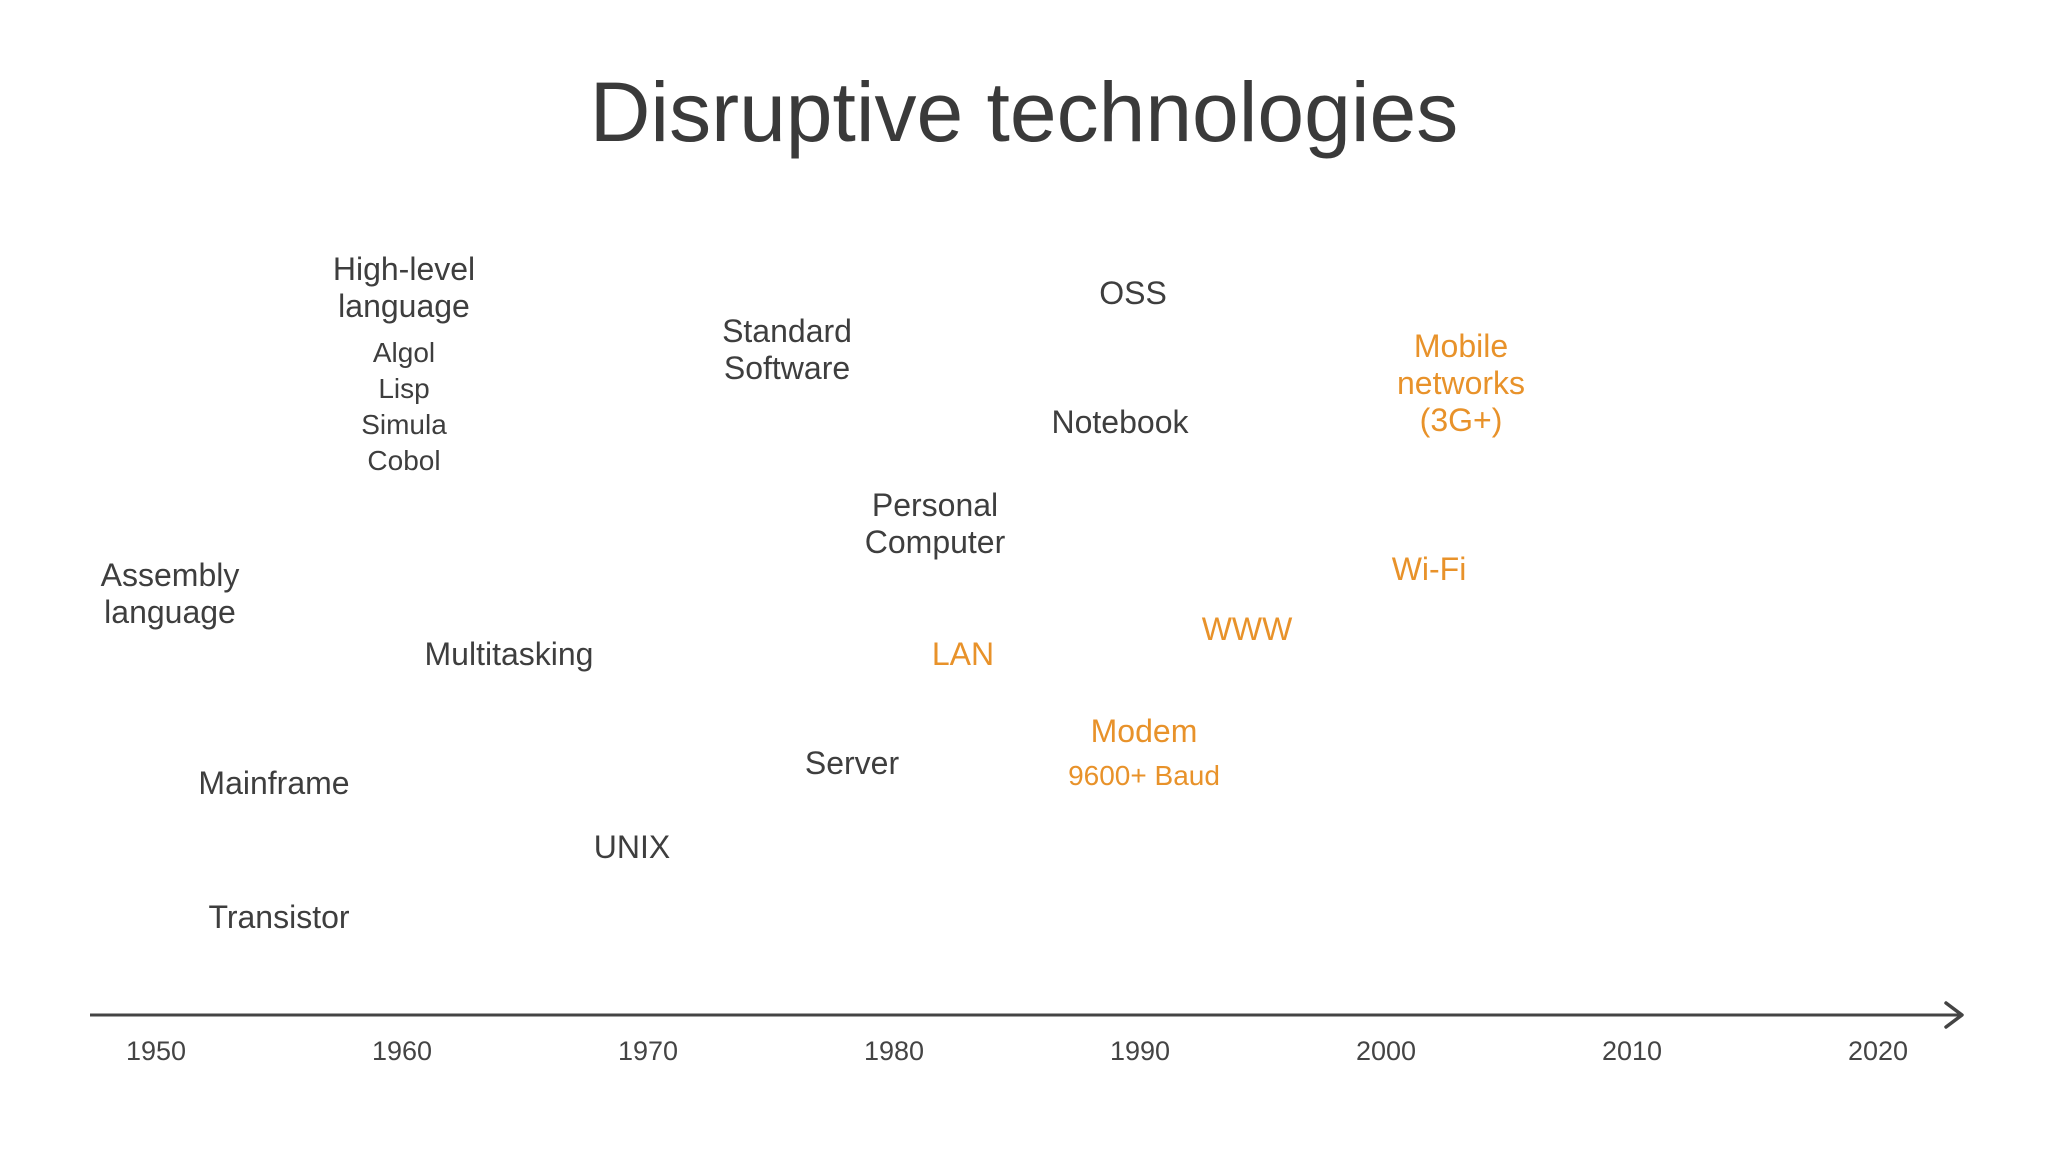 The image size is (2048, 1151). I want to click on label-line: High-level, so click(404, 269).